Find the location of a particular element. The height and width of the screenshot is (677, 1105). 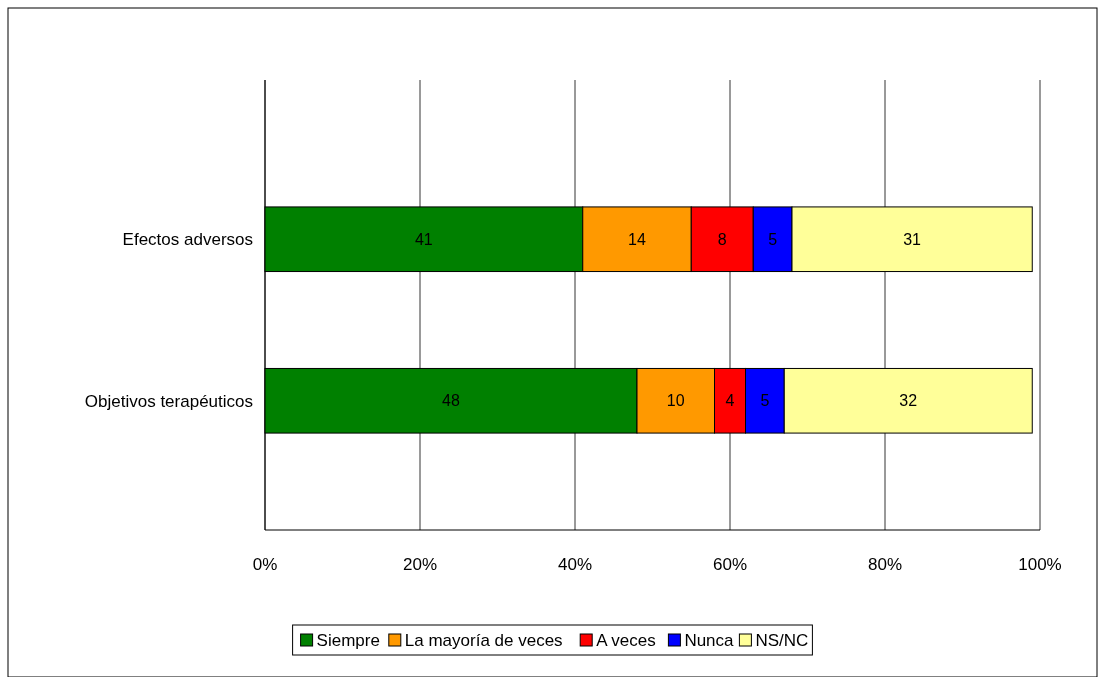

x-tick-label: 100% is located at coordinates (1040, 564).